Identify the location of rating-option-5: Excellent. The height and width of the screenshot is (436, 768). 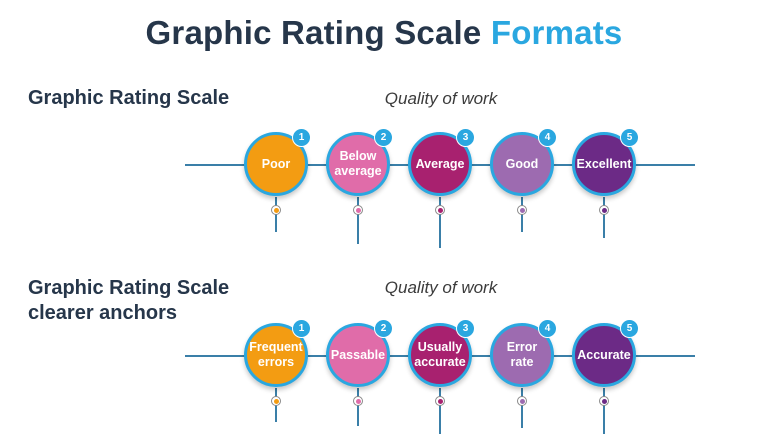
(604, 164).